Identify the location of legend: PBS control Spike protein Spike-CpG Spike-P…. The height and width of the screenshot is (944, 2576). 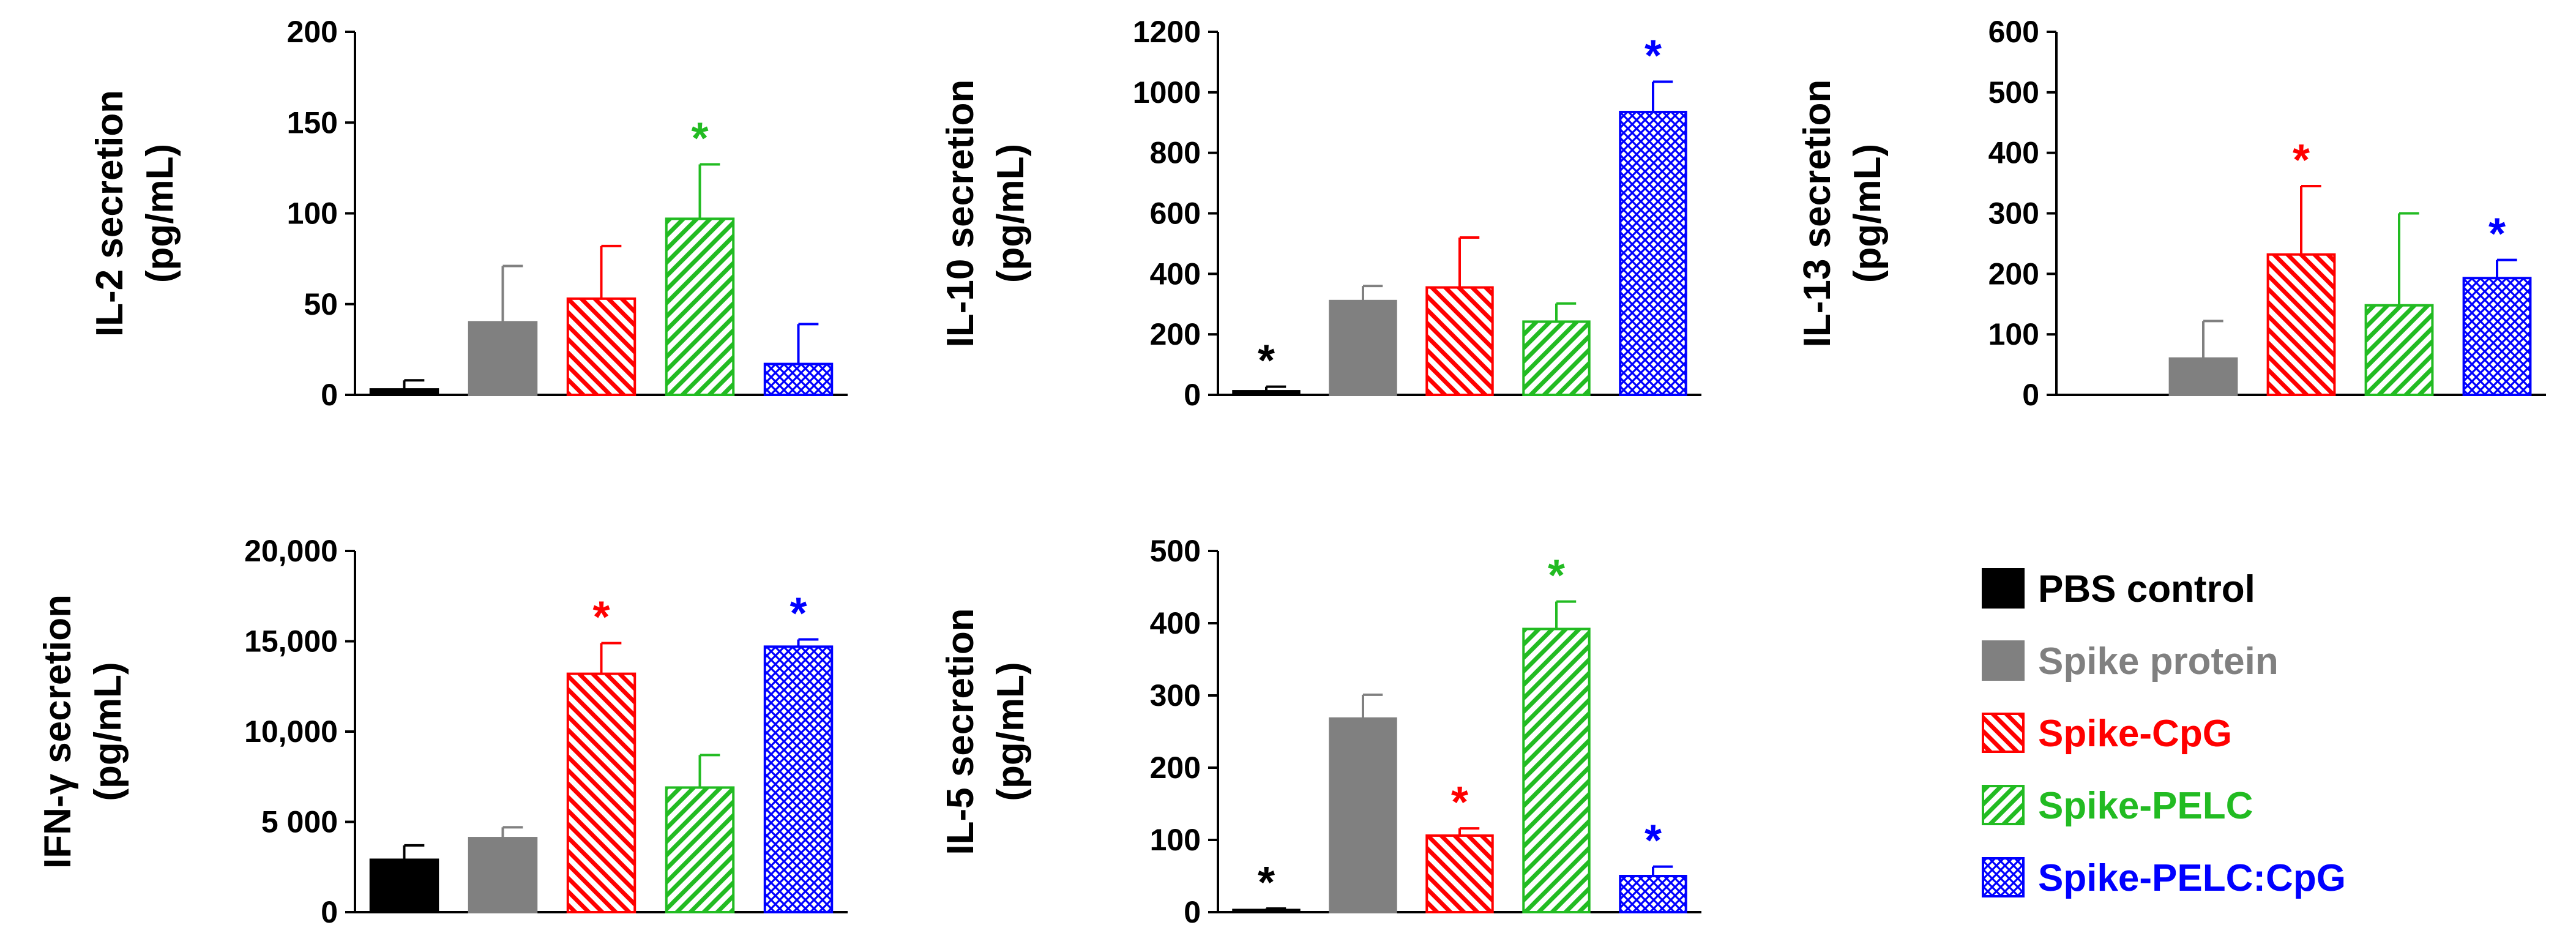
(2164, 734).